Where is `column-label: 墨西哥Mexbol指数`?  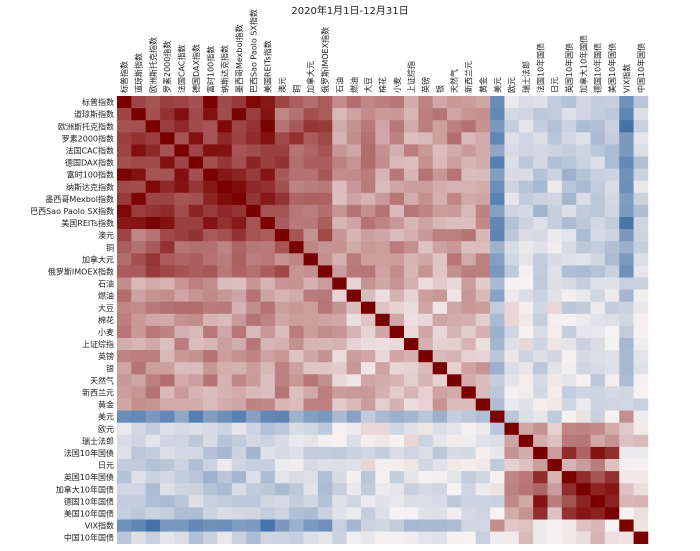
column-label: 墨西哥Mexbol指数 is located at coordinates (239, 58).